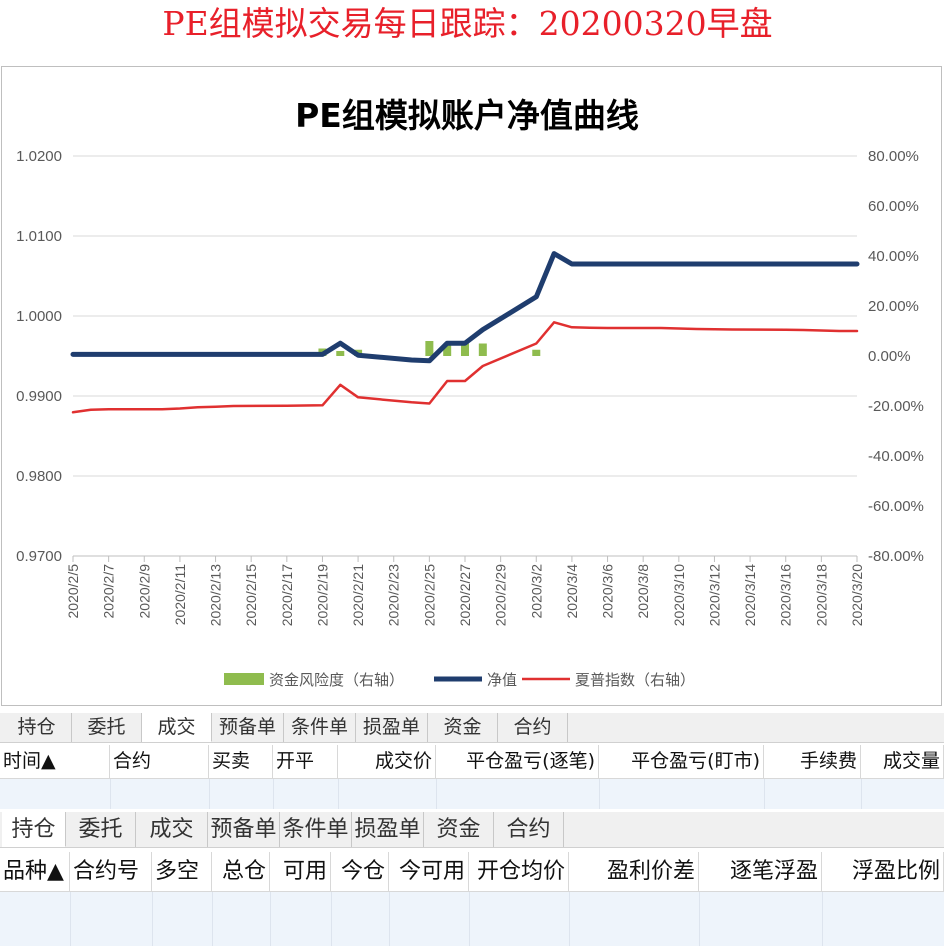 Image resolution: width=951 pixels, height=946 pixels. Describe the element at coordinates (39, 396) in the screenshot. I see `y-left-tick-label: 0.9900` at that location.